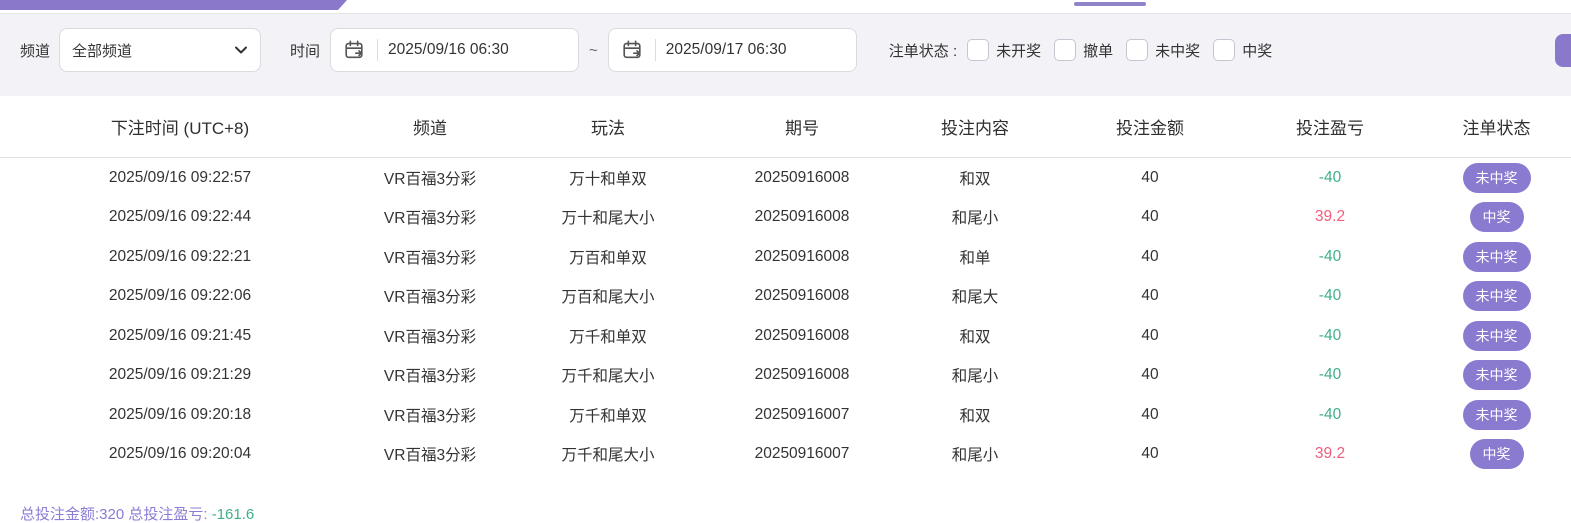 The height and width of the screenshot is (523, 1571). What do you see at coordinates (608, 456) in the screenshot?
I see `cell-play: 万千和尾大小` at bounding box center [608, 456].